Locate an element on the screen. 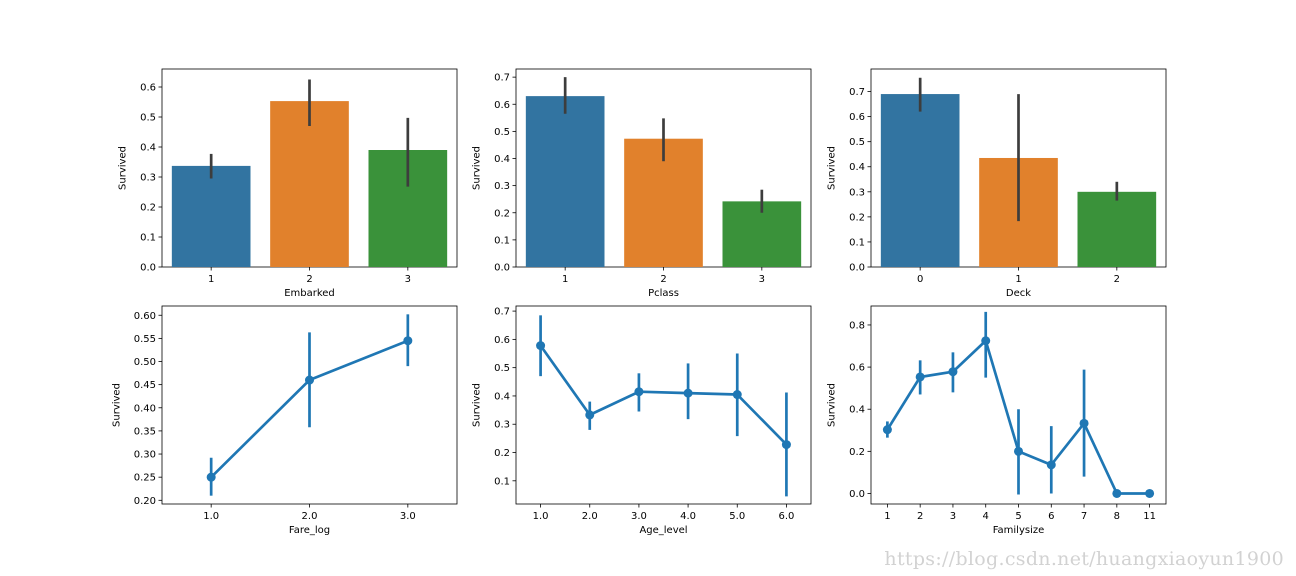  x-axis-label: Pclass is located at coordinates (663, 293).